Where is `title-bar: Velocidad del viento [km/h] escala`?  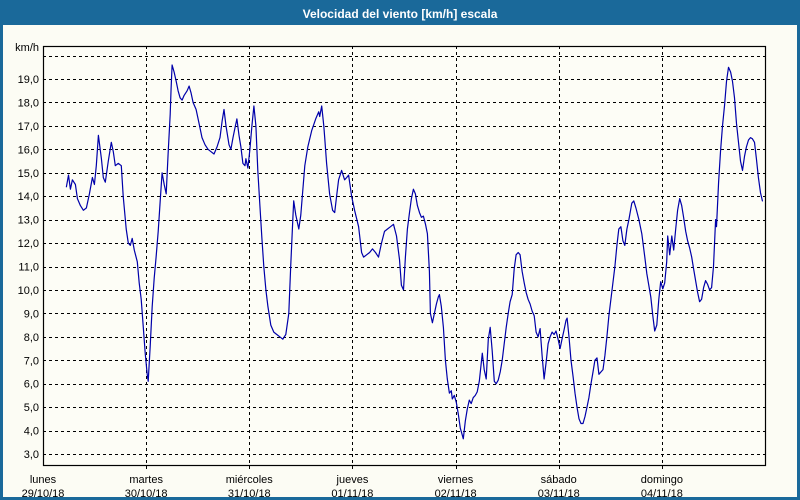 title-bar: Velocidad del viento [km/h] escala is located at coordinates (400, 14).